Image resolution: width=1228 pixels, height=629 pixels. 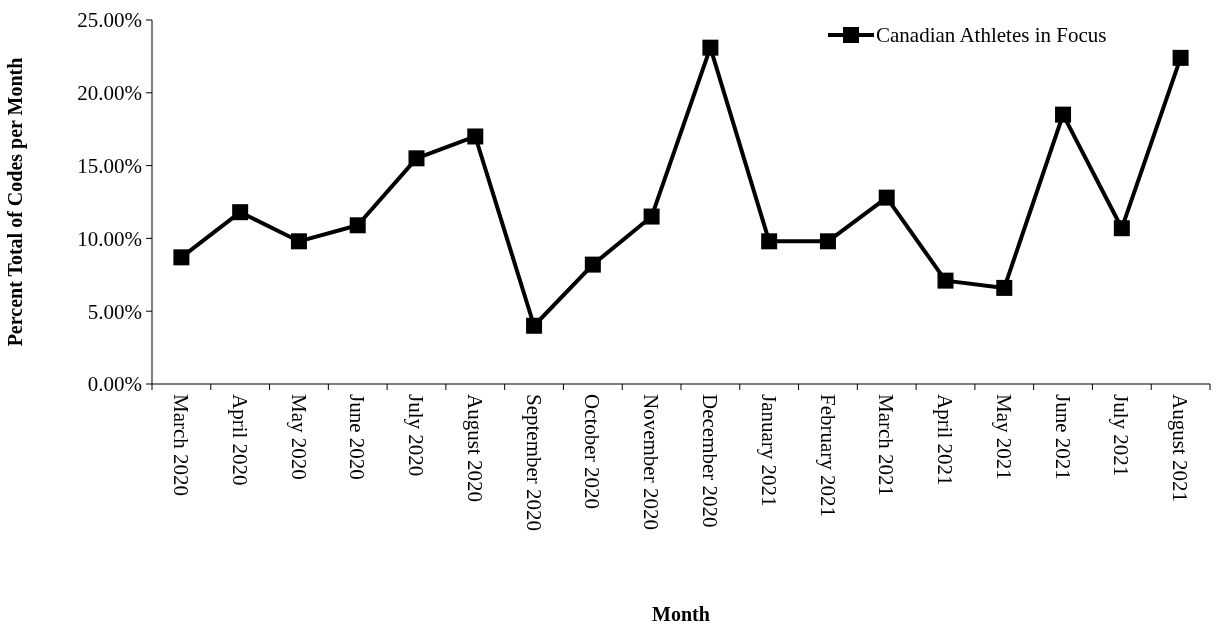 What do you see at coordinates (239, 440) in the screenshot?
I see `x-tick-label: April 2020` at bounding box center [239, 440].